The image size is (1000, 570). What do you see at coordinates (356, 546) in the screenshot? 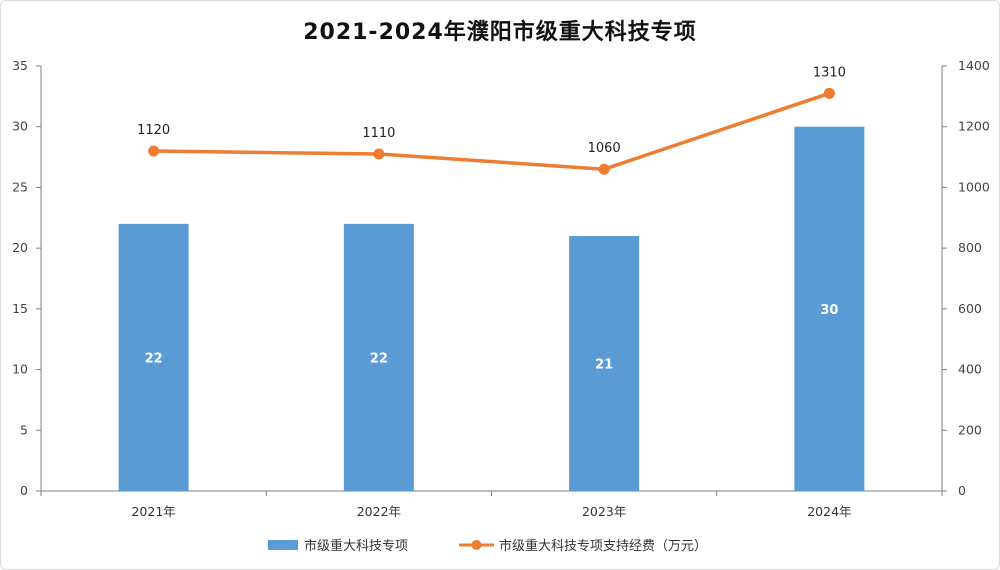
I see `legend-bar-label: 市级重大科技专项` at bounding box center [356, 546].